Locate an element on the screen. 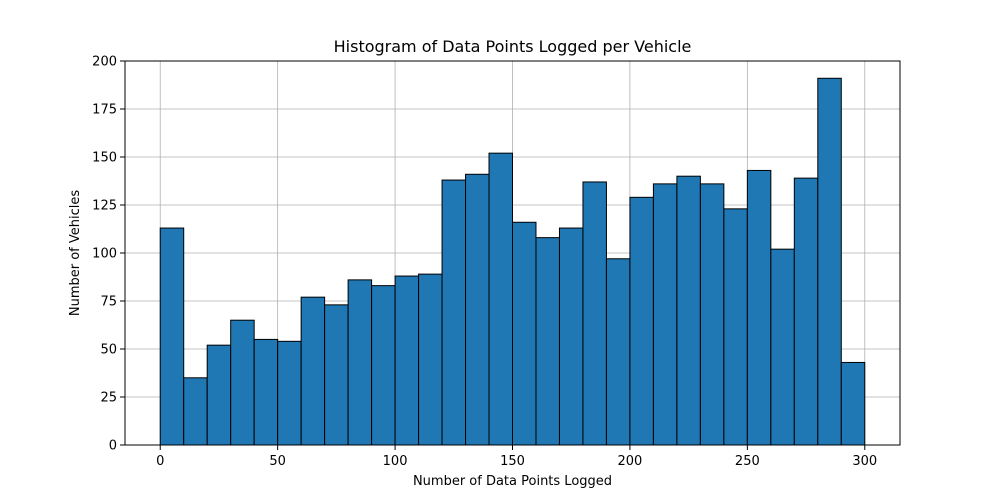 The image size is (1000, 500). y-tick-label-3: 75 is located at coordinates (108, 302).